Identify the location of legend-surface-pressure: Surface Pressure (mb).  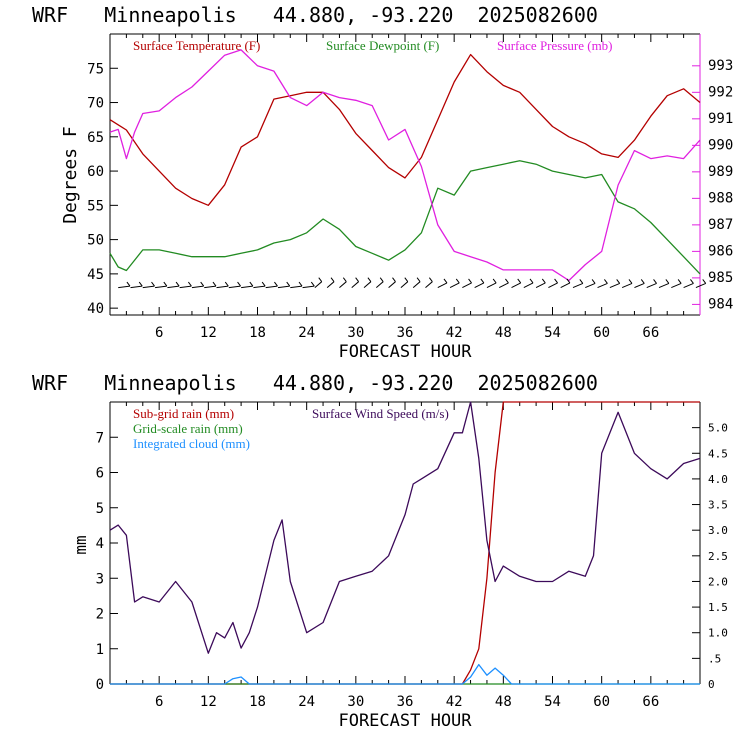
(555, 45).